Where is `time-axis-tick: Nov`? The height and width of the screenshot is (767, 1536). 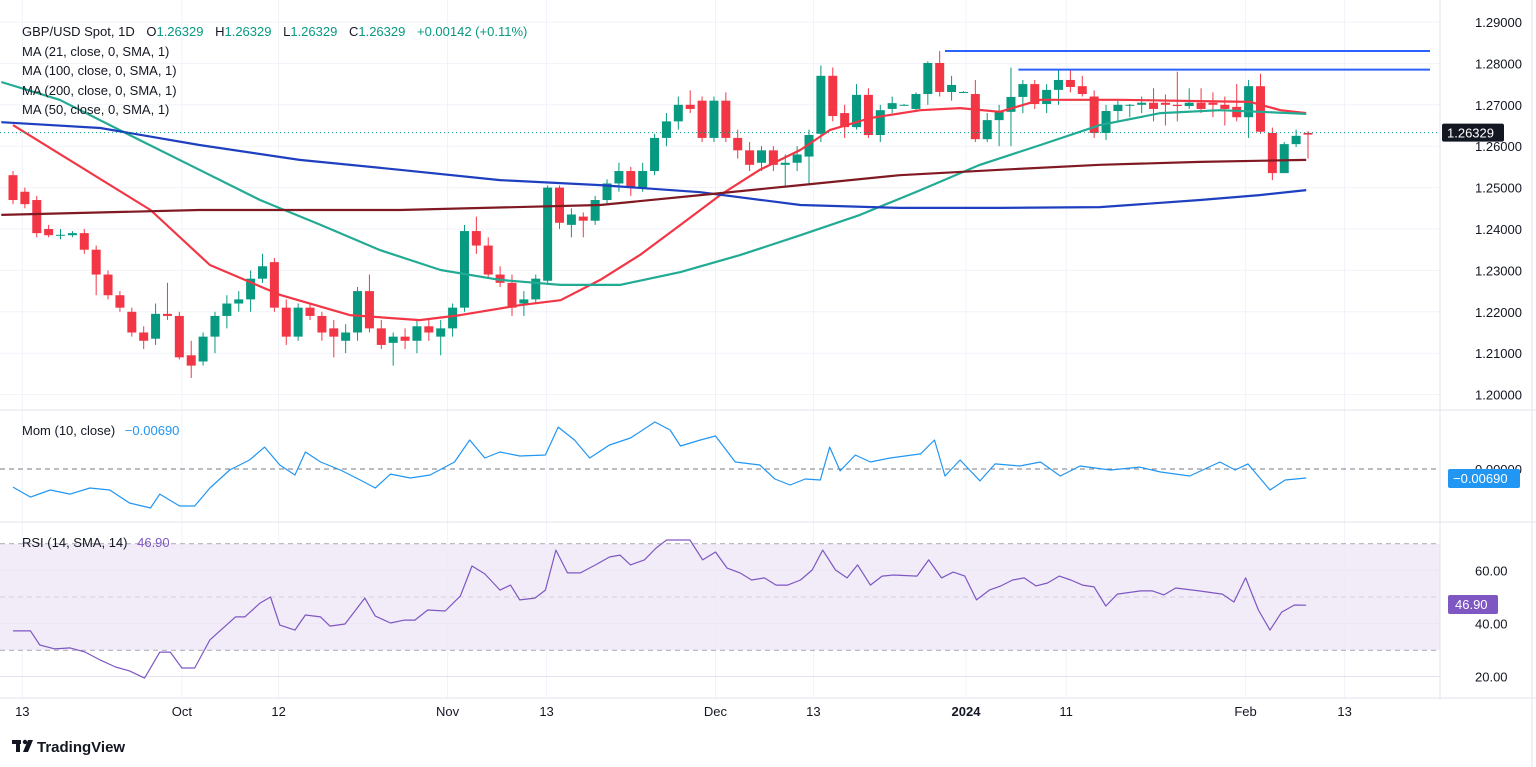 time-axis-tick: Nov is located at coordinates (448, 711).